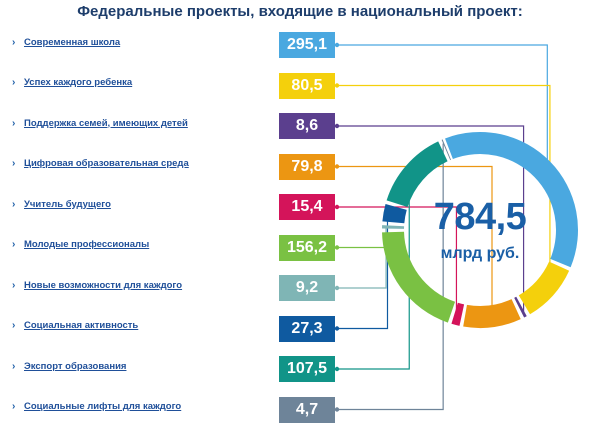 This screenshot has width=600, height=426. Describe the element at coordinates (307, 126) in the screenshot. I see `project-value-badge: 8,6` at that location.